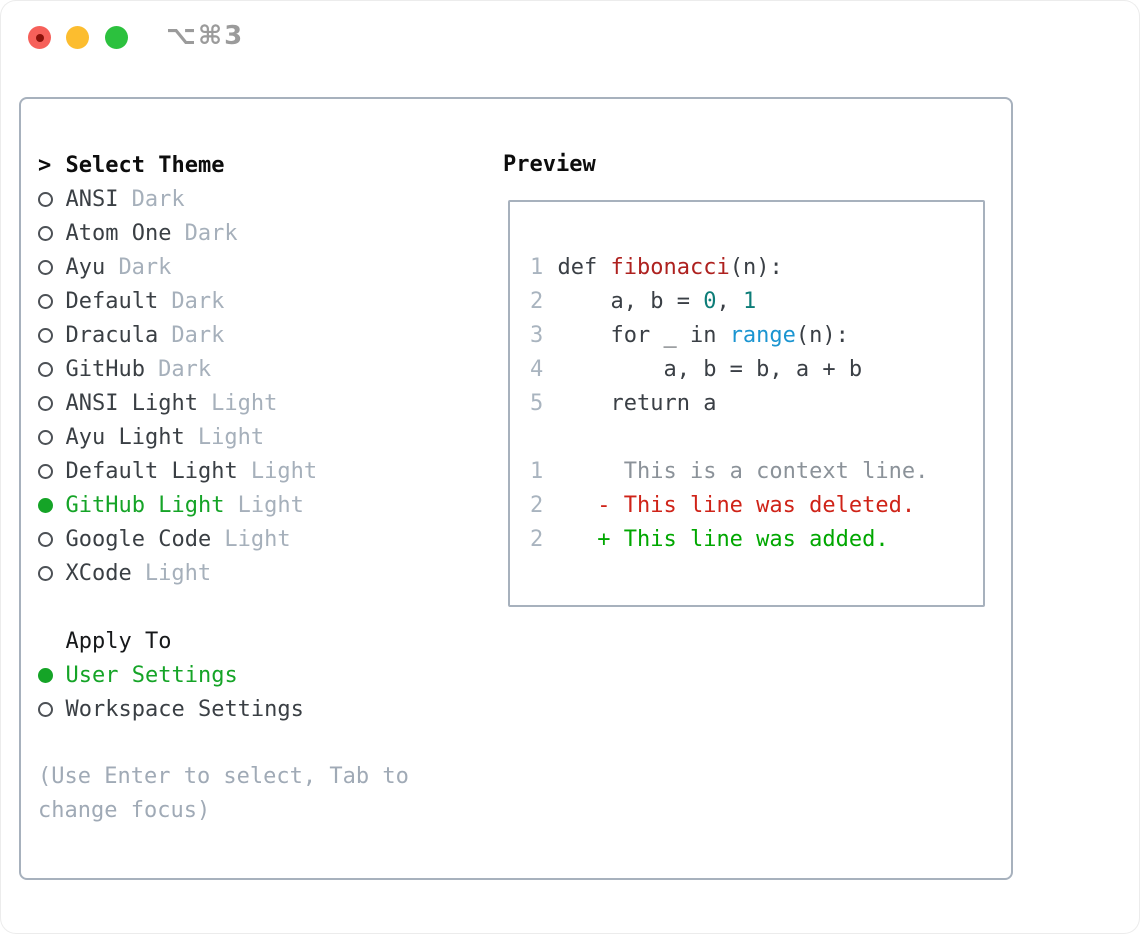 The image size is (1140, 934). Describe the element at coordinates (762, 335) in the screenshot. I see `token-builtin: range` at that location.